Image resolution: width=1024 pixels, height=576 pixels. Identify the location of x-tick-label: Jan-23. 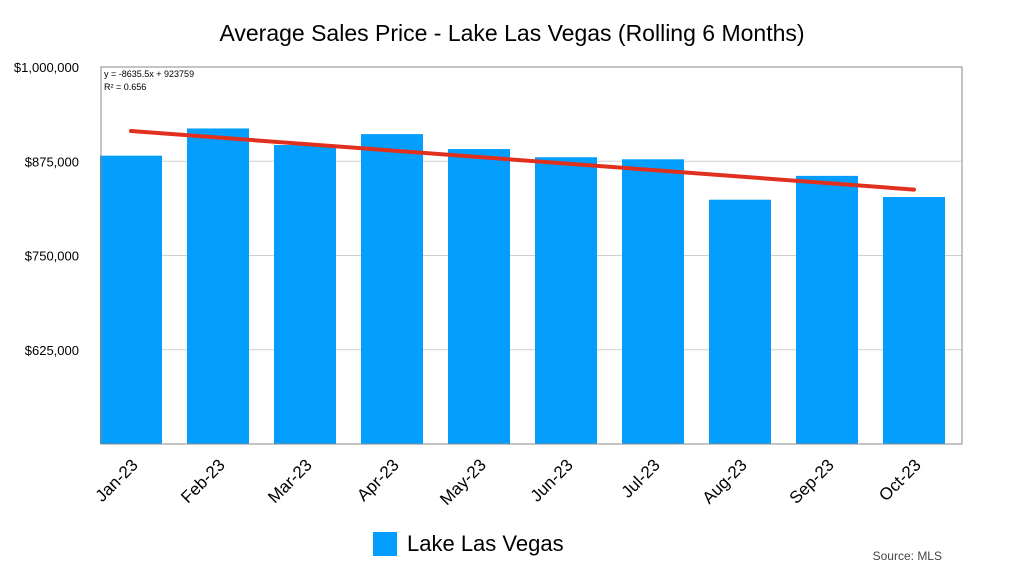
(117, 480).